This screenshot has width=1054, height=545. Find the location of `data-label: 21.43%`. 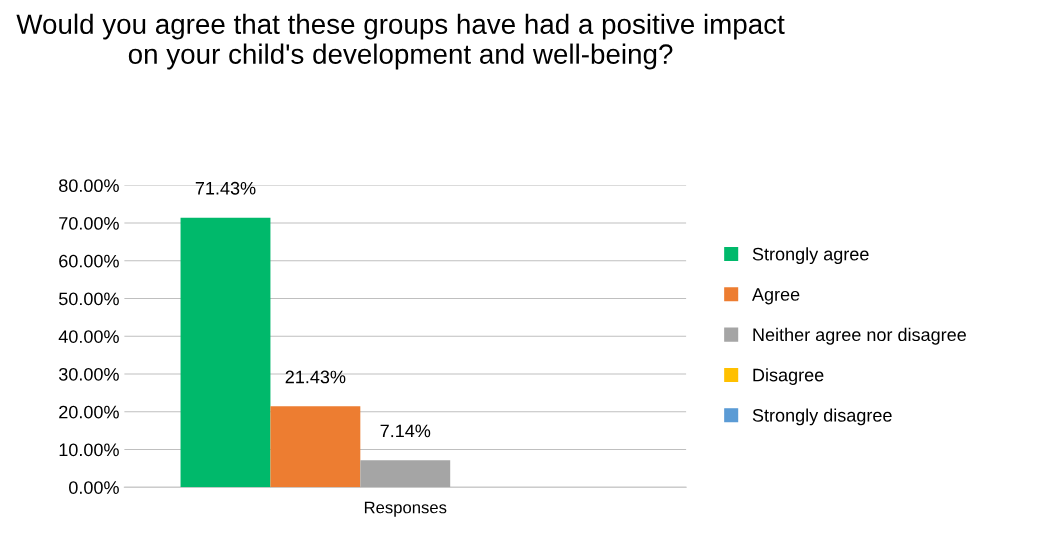

data-label: 21.43% is located at coordinates (315, 377).